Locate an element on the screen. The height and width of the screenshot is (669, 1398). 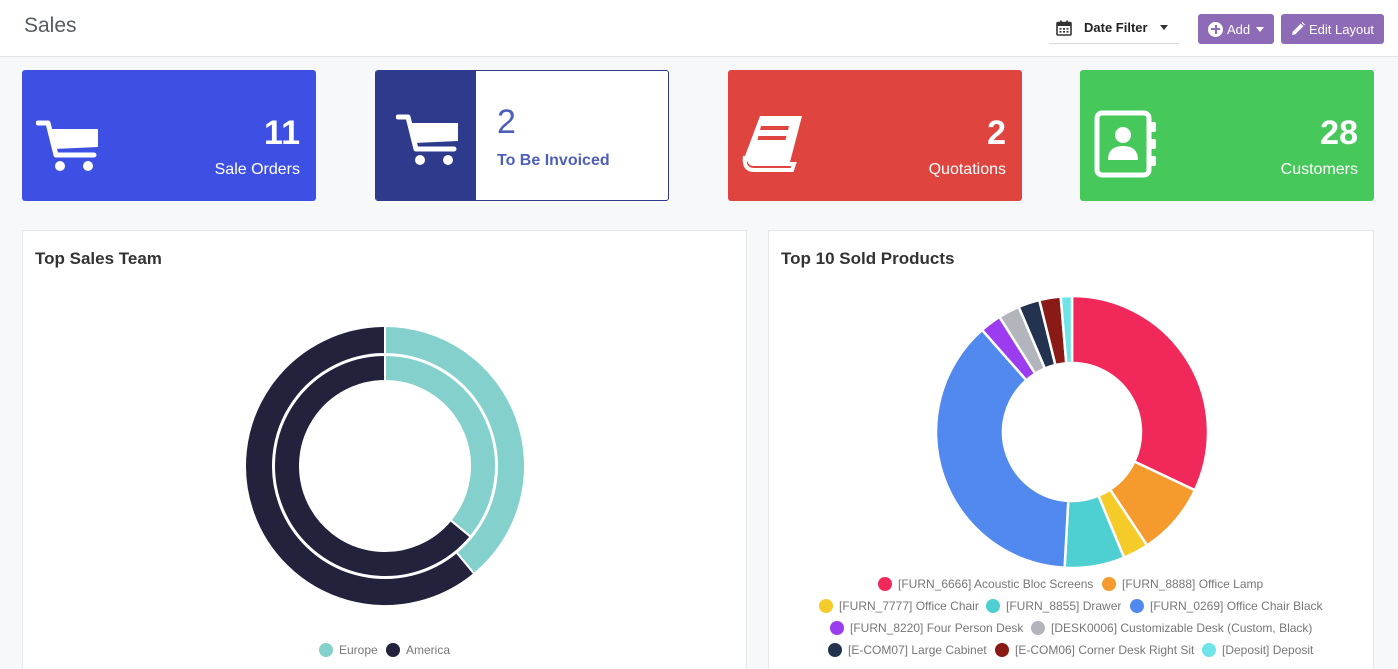
quotations-card: 2 Quotations is located at coordinates (875, 135).